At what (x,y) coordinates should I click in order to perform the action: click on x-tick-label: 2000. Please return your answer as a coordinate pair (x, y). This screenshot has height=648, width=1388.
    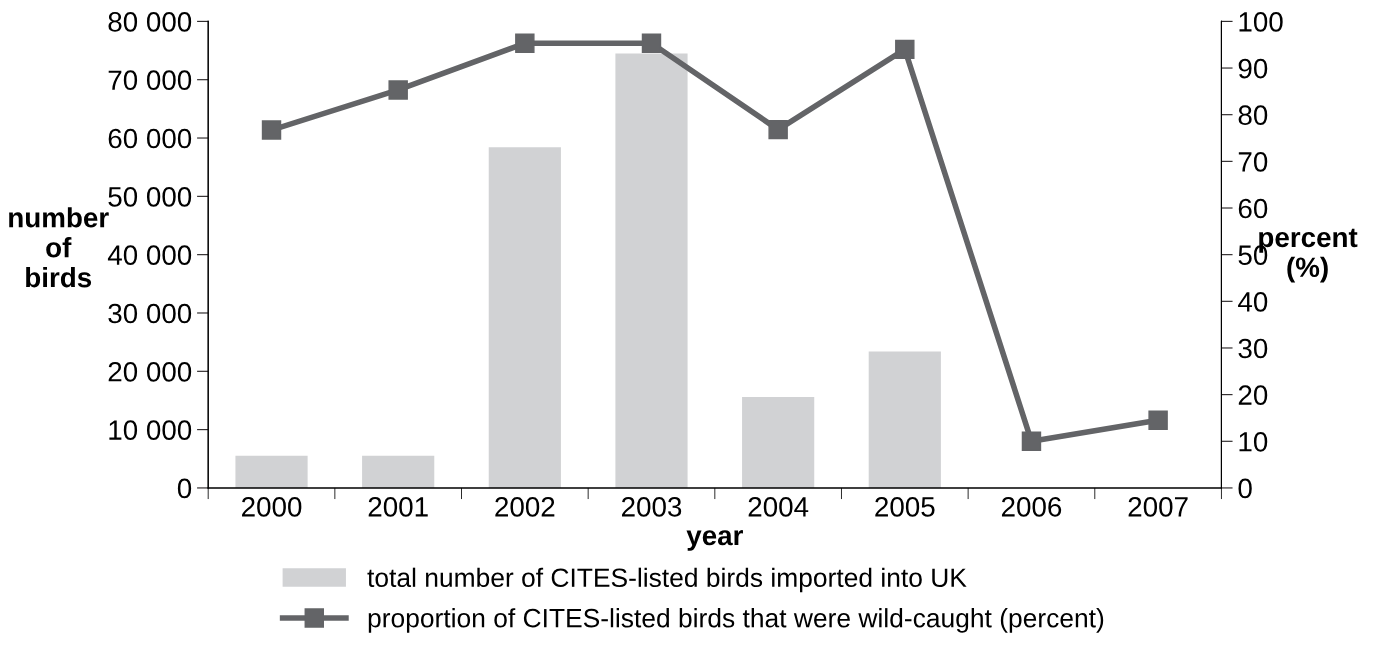
    Looking at the image, I should click on (272, 507).